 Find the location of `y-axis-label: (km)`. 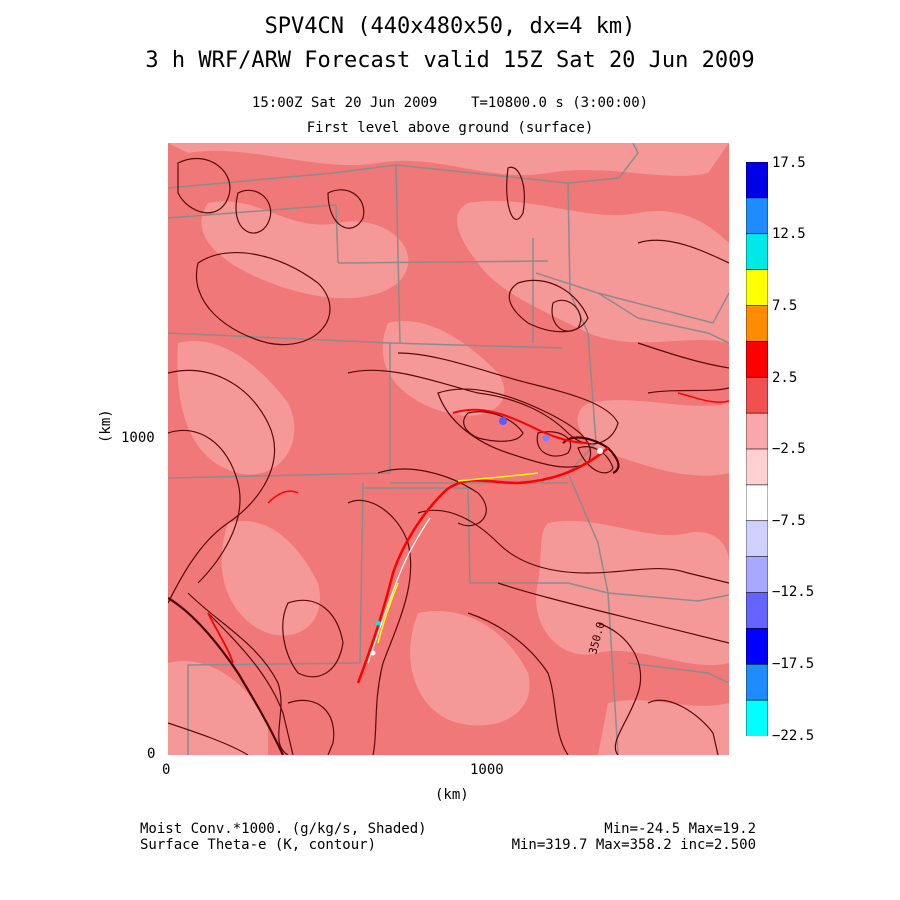

y-axis-label: (km) is located at coordinates (106, 426).